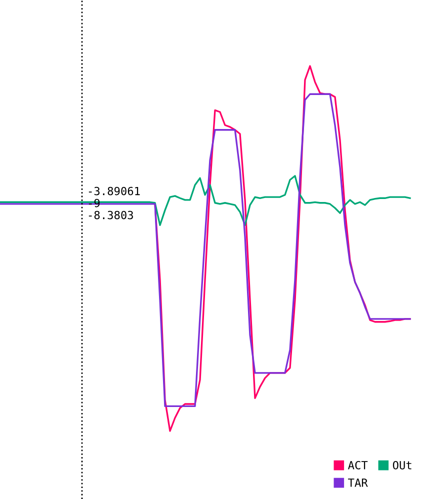  What do you see at coordinates (94, 203) in the screenshot?
I see `annotation: -9` at bounding box center [94, 203].